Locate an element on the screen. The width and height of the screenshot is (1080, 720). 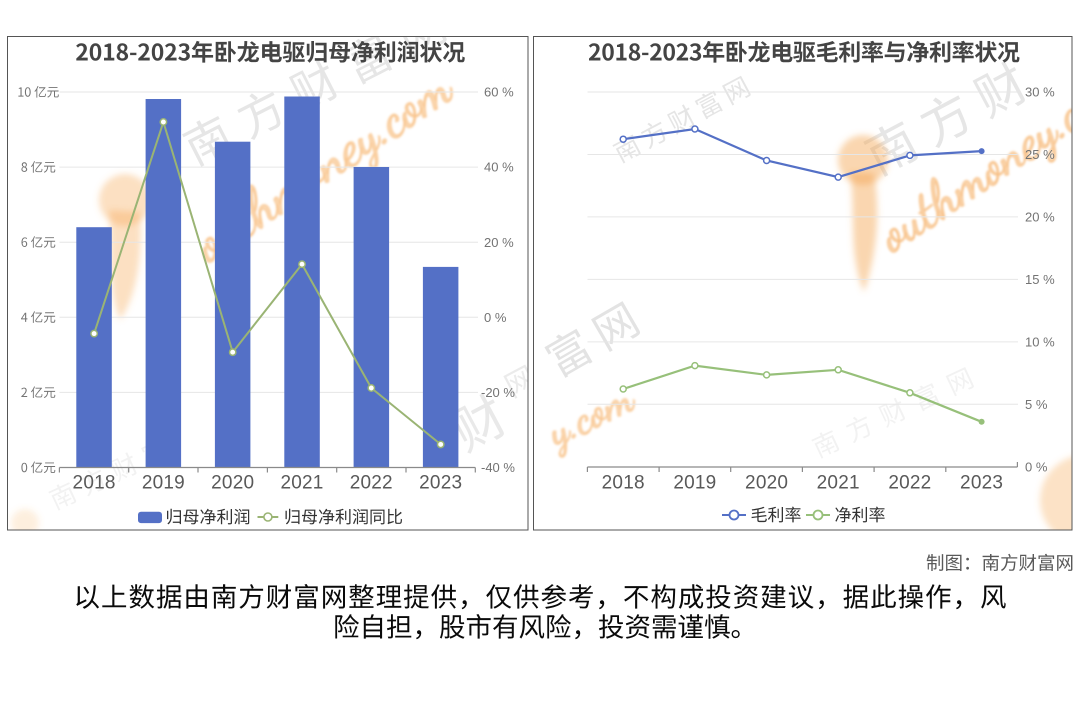
svg-text: 15 % is located at coordinates (1040, 279).